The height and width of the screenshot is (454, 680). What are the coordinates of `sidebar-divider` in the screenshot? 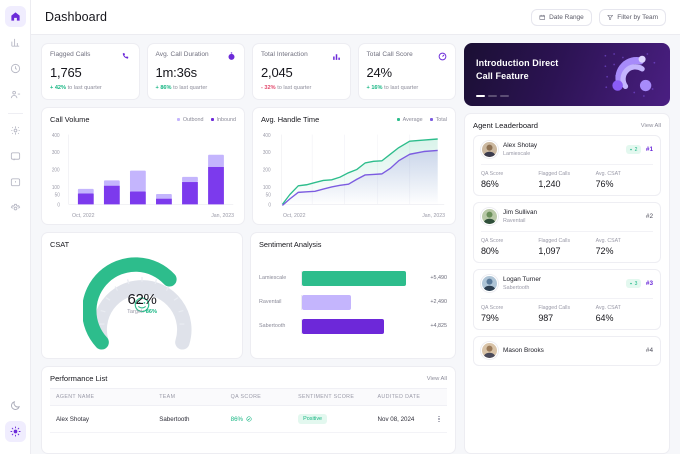 It's located at (15, 113).